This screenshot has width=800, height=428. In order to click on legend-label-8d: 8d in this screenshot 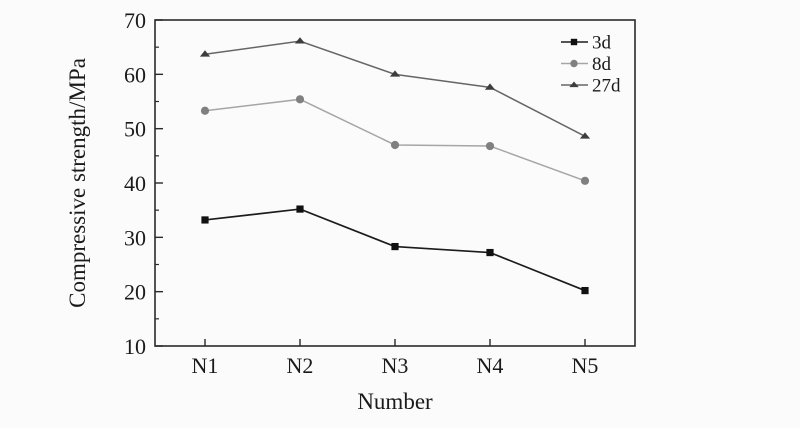, I will do `click(602, 64)`.